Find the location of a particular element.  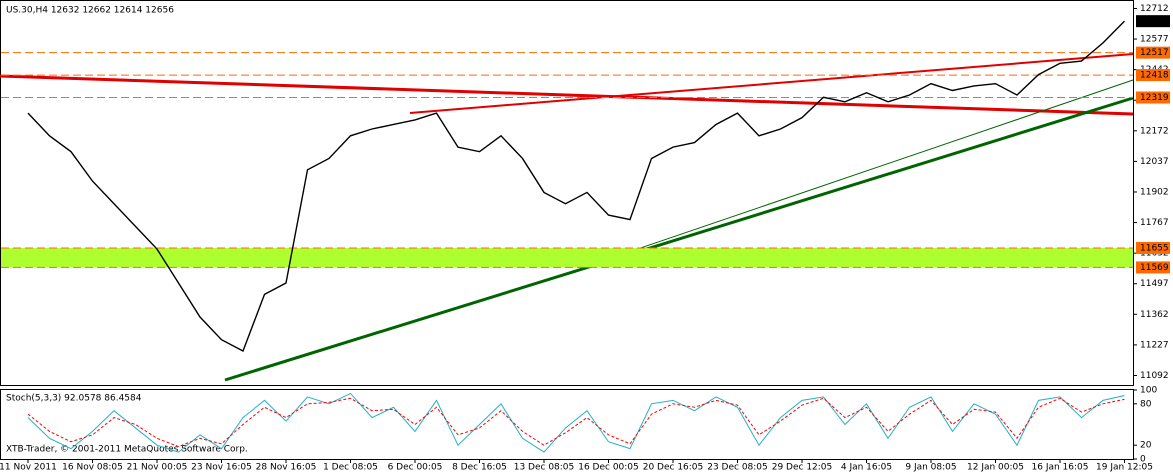

level-label: 12319 is located at coordinates (1154, 98).